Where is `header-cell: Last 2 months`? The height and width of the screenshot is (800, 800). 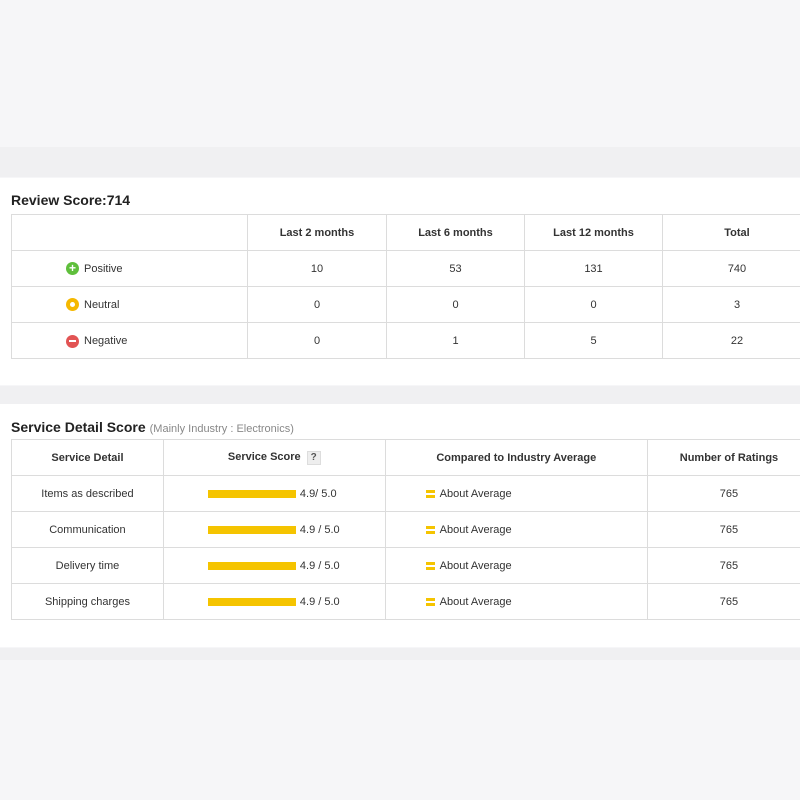 header-cell: Last 2 months is located at coordinates (317, 232).